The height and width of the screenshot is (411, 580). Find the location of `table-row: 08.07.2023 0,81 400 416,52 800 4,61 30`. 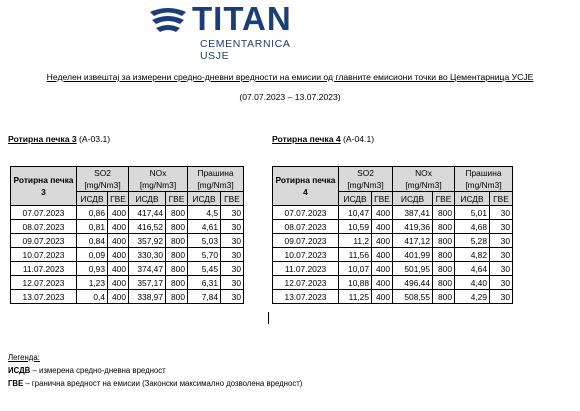

table-row: 08.07.2023 0,81 400 416,52 800 4,61 30 is located at coordinates (127, 226).